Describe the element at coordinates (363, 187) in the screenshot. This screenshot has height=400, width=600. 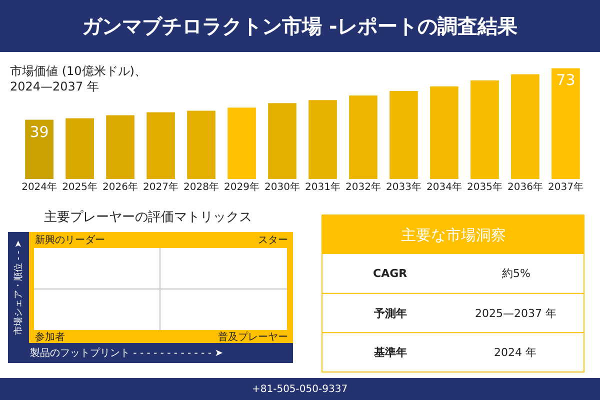
I see `x-tick-label: 2032年` at that location.